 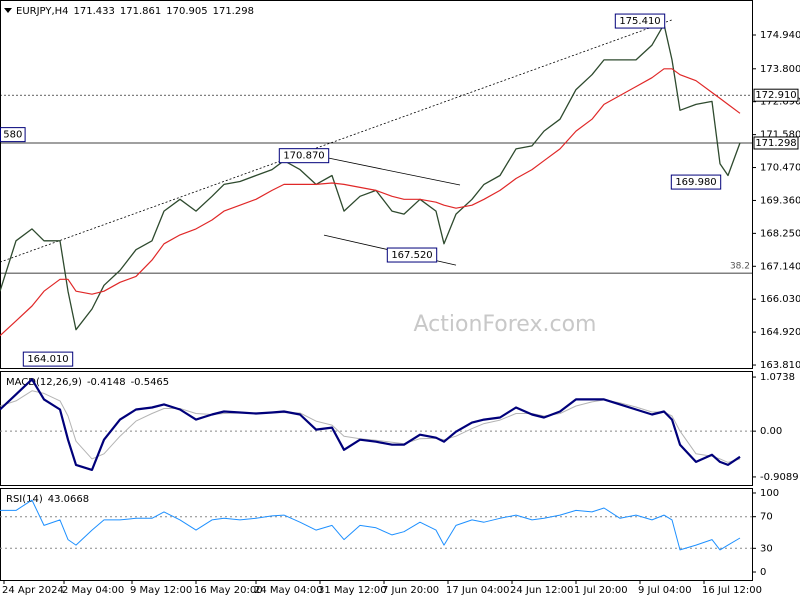 I want to click on price-annotation: 169.980, so click(x=695, y=182).